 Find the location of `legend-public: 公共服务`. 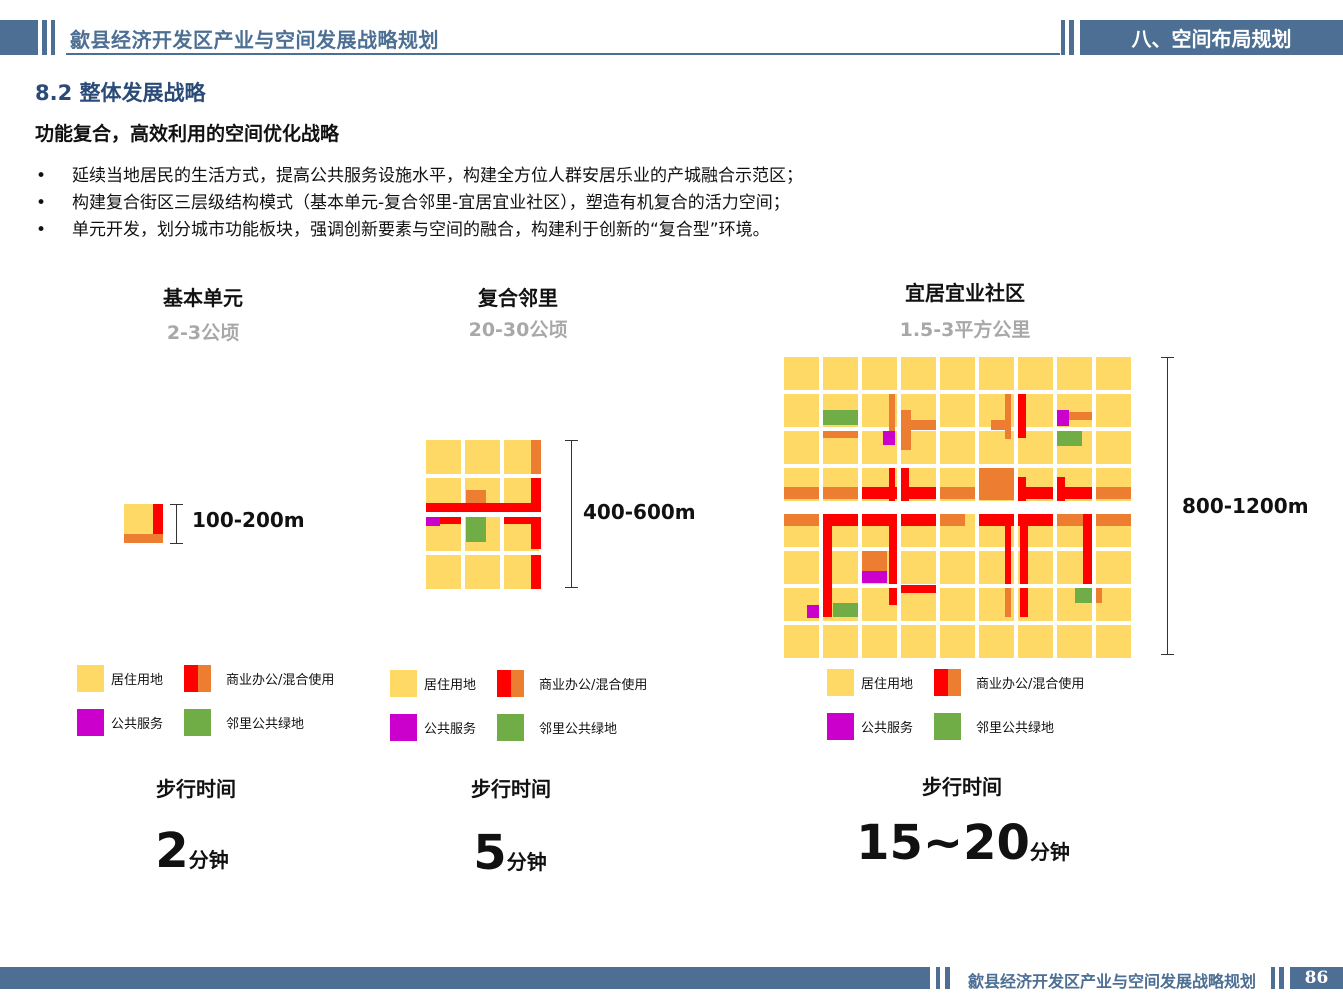

legend-public: 公共服务 is located at coordinates (120, 722).